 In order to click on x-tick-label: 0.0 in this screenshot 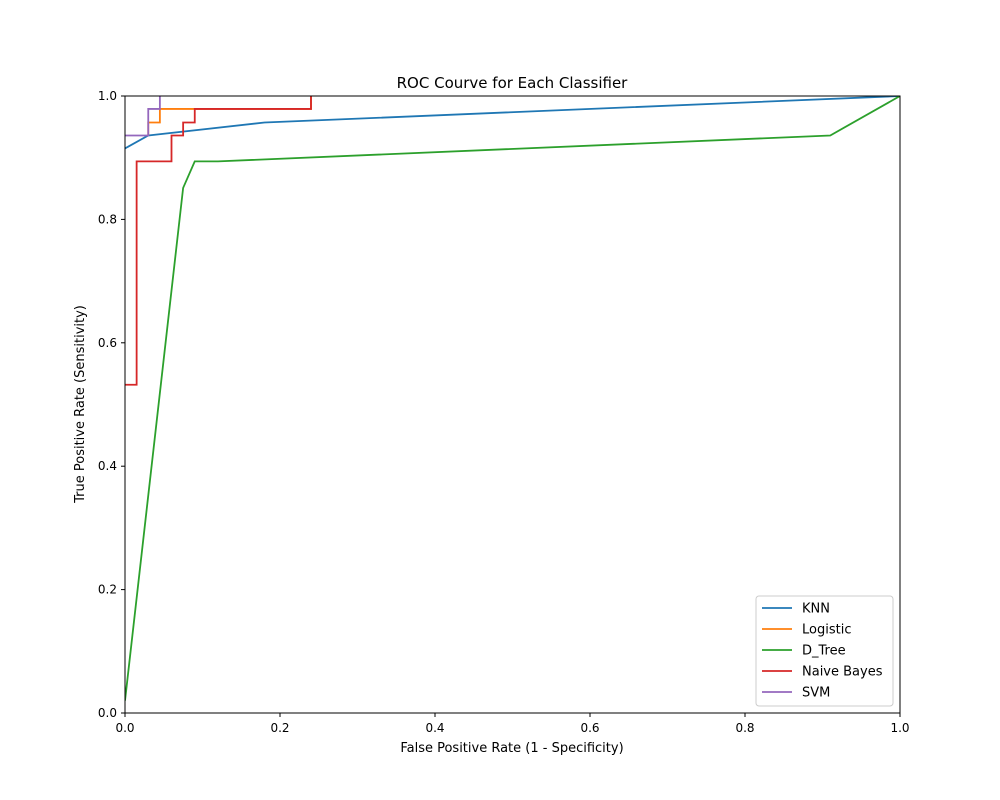, I will do `click(124, 728)`.